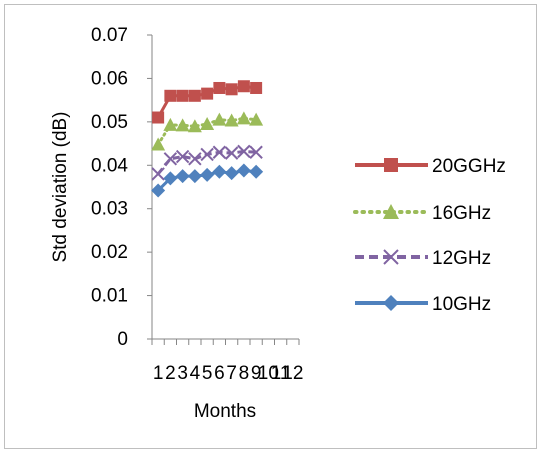 The image size is (543, 455). Describe the element at coordinates (231, 373) in the screenshot. I see `x-tick-label: 7` at that location.